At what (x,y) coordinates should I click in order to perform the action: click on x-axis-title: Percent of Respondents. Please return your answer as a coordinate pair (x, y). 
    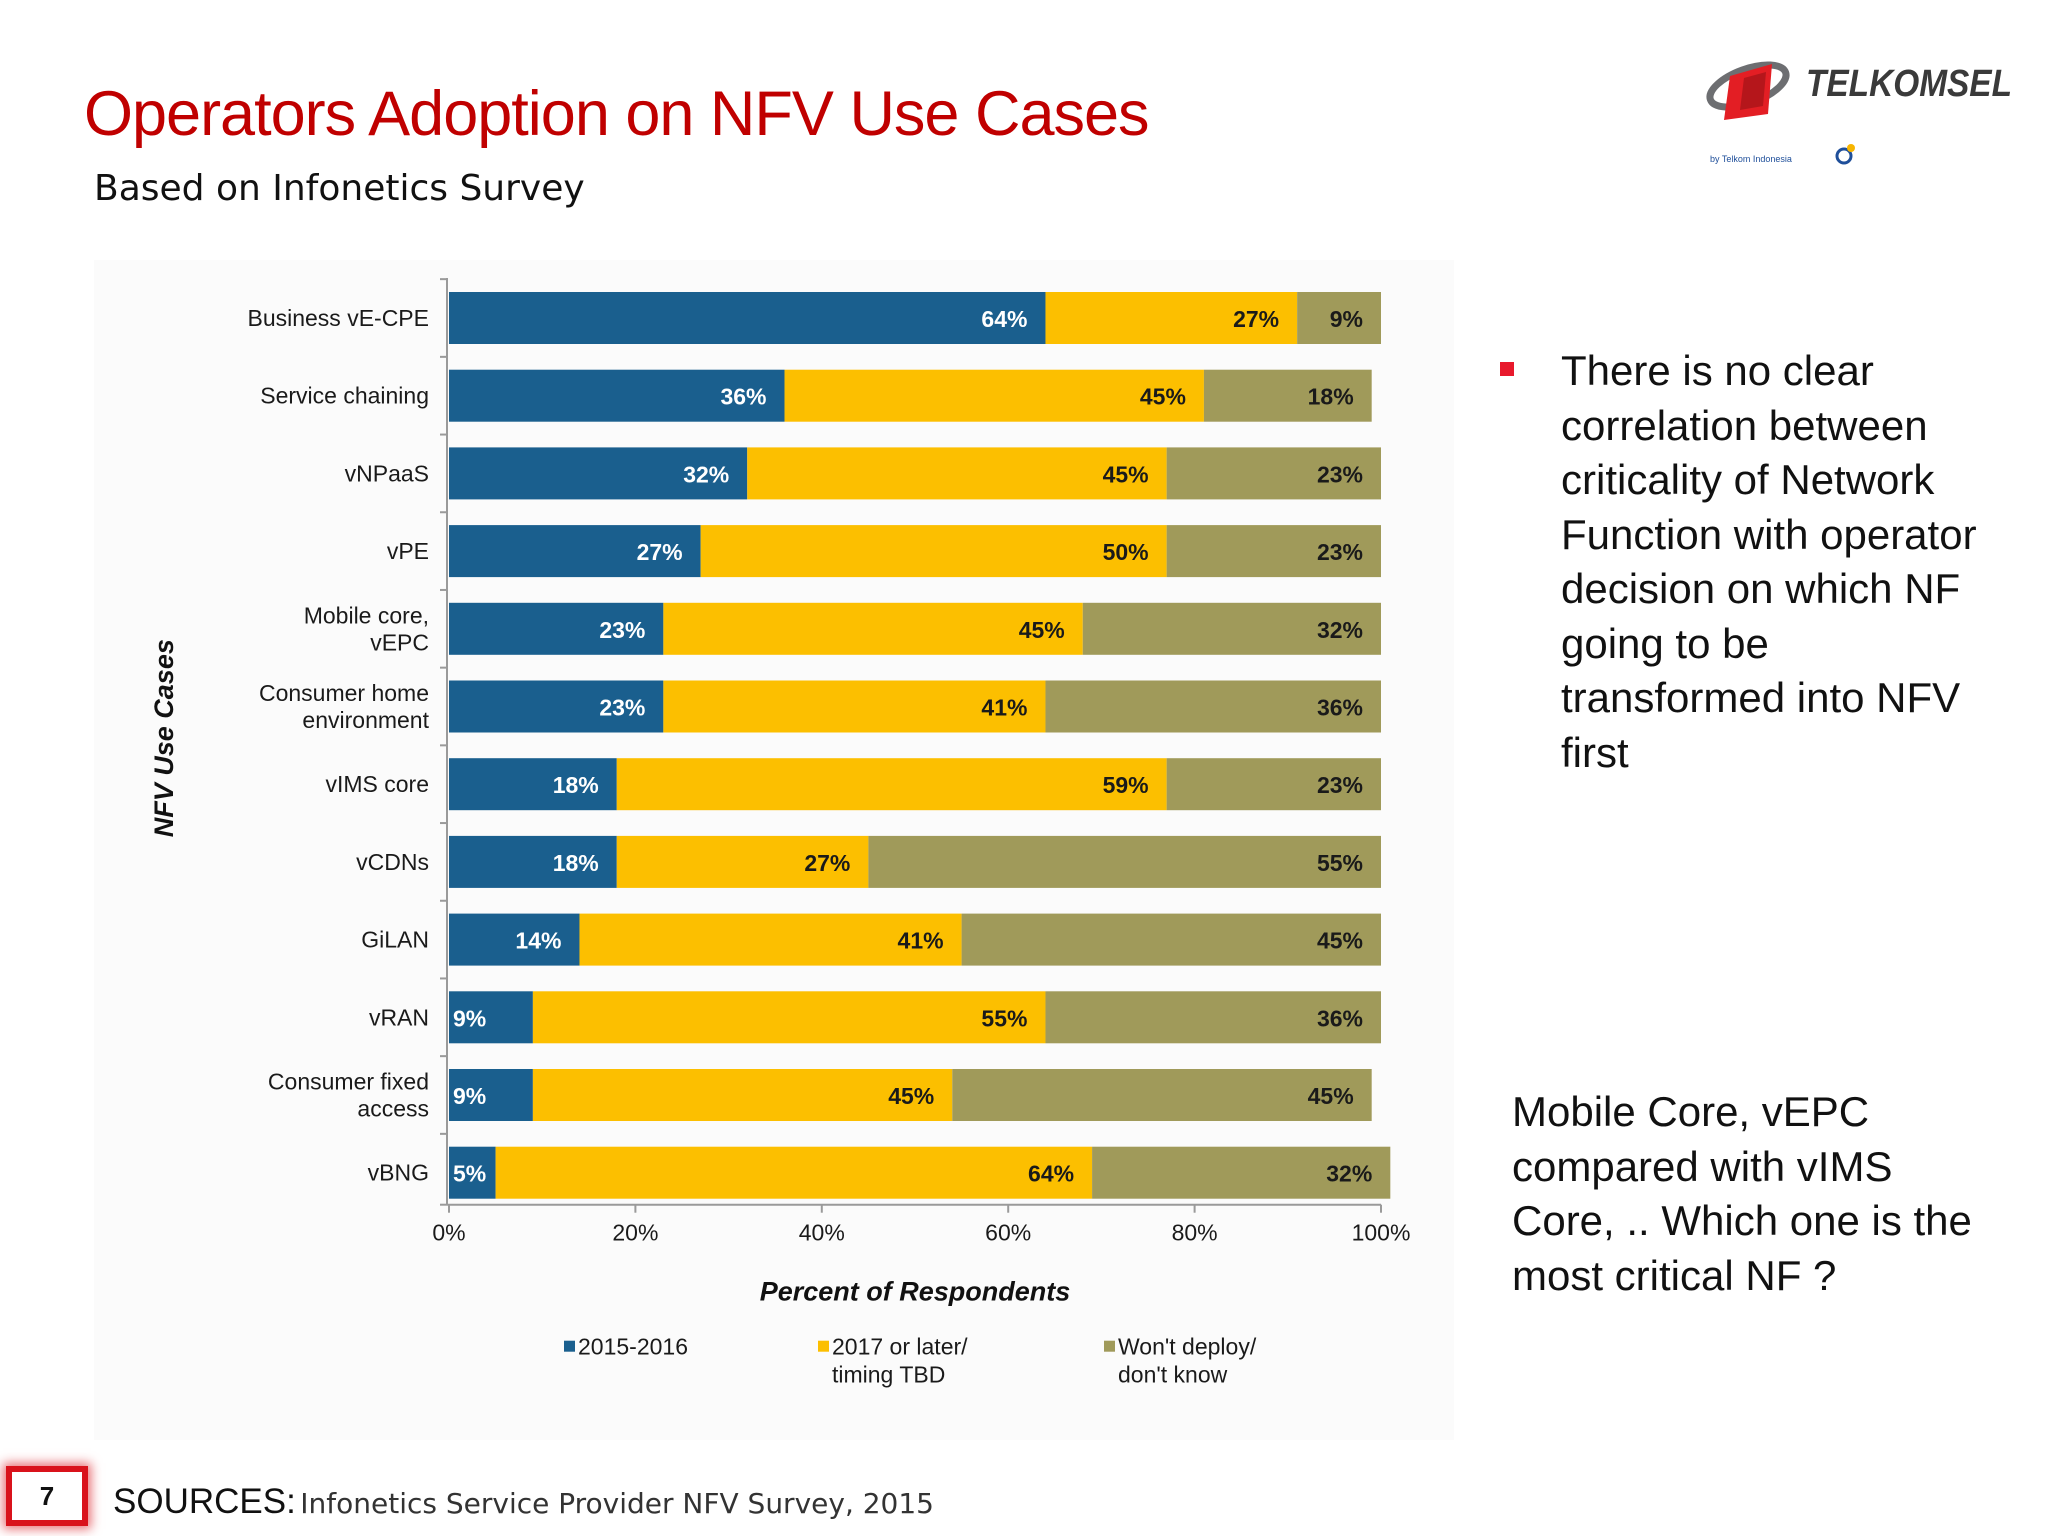
    Looking at the image, I should click on (915, 1292).